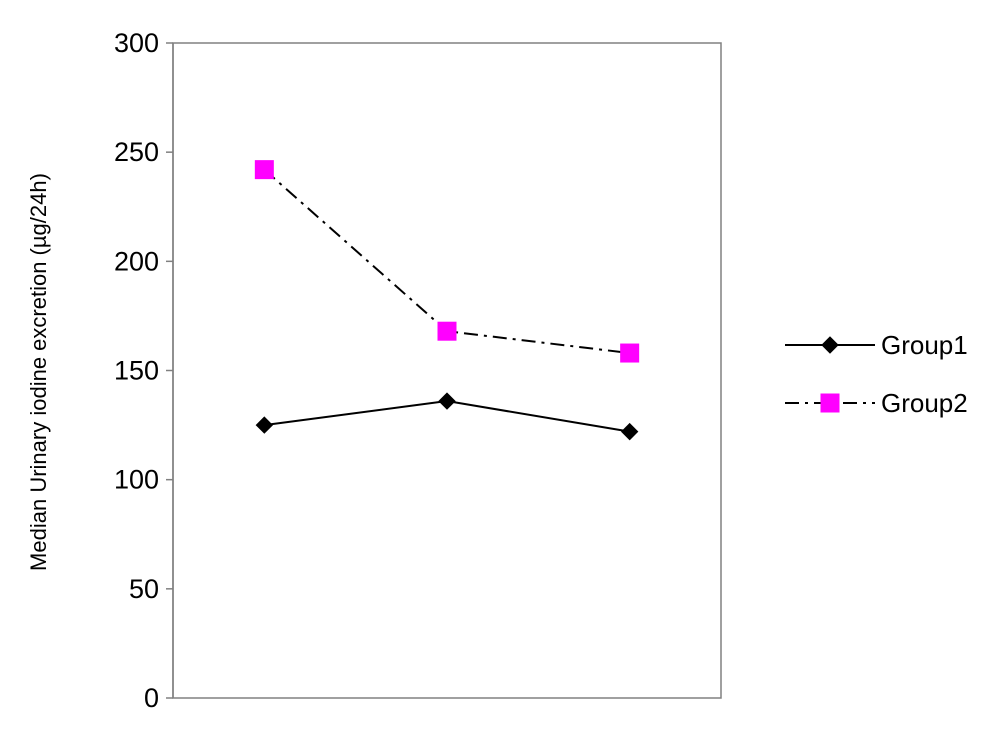 The height and width of the screenshot is (739, 1000). I want to click on legend-entry: Group1, so click(876, 345).